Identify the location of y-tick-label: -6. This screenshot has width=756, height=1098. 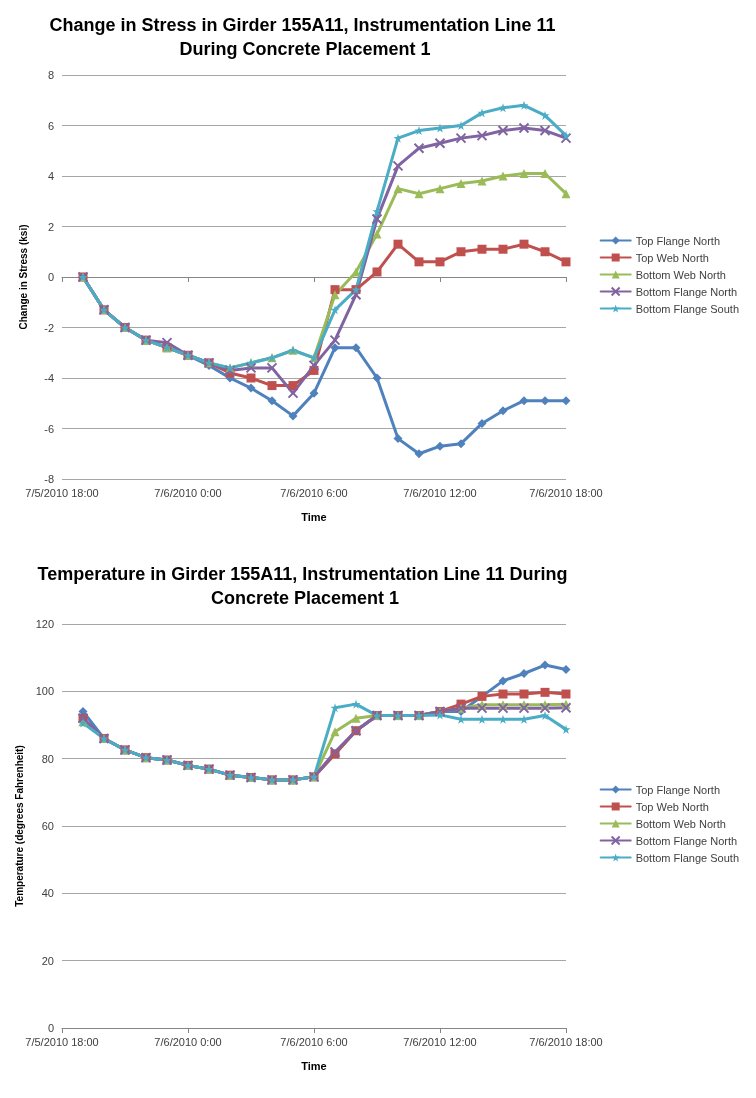
(49, 428).